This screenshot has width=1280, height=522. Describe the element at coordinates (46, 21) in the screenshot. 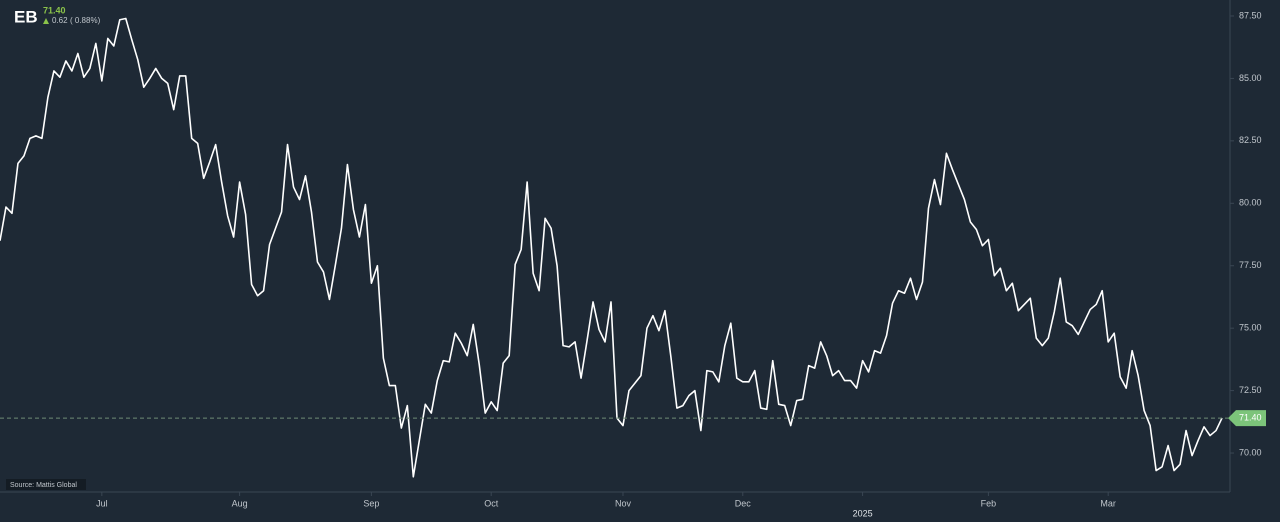

I see `up-arrow` at that location.